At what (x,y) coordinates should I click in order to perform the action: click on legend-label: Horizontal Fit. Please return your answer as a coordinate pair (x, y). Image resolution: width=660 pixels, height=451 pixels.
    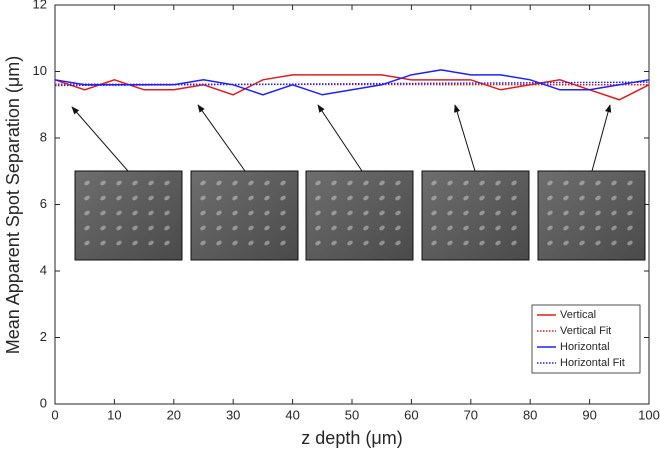
    Looking at the image, I should click on (592, 363).